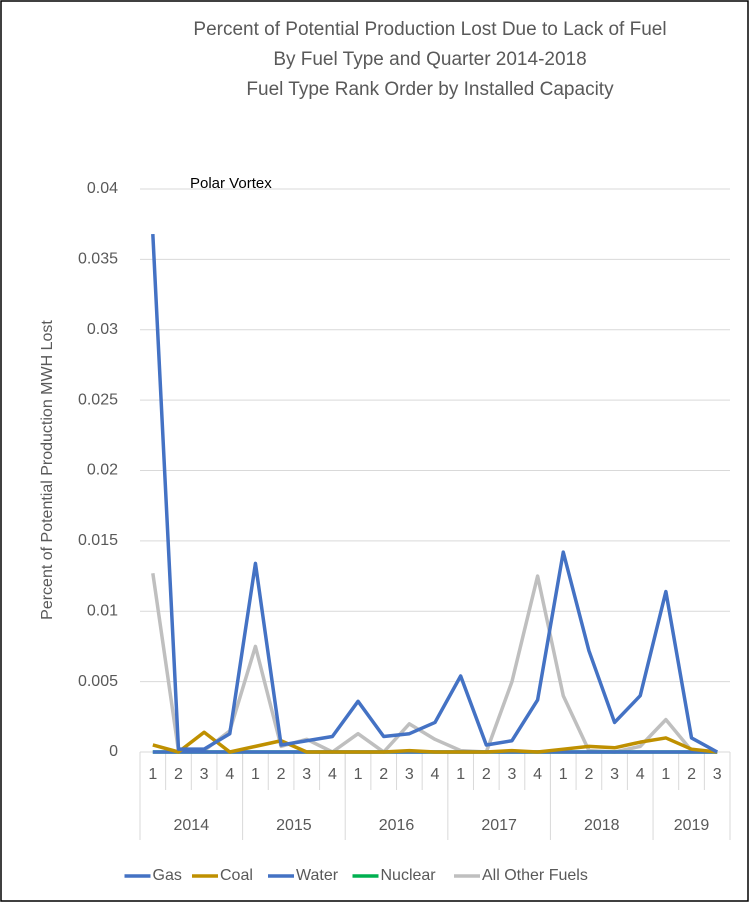 This screenshot has width=749, height=902. Describe the element at coordinates (98, 399) in the screenshot. I see `y-tick-label: 0.025` at that location.